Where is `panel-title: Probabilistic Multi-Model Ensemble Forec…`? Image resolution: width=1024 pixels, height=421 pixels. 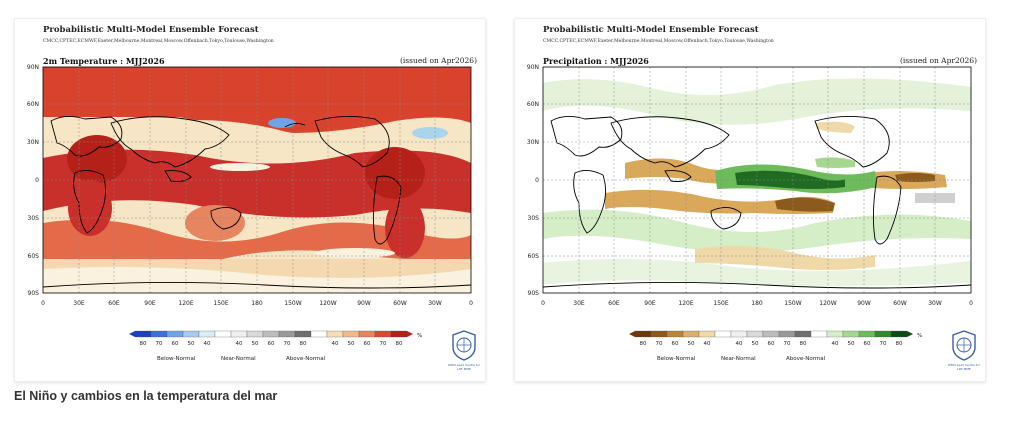 panel-title: Probabilistic Multi-Model Ensemble Forec… is located at coordinates (651, 30).